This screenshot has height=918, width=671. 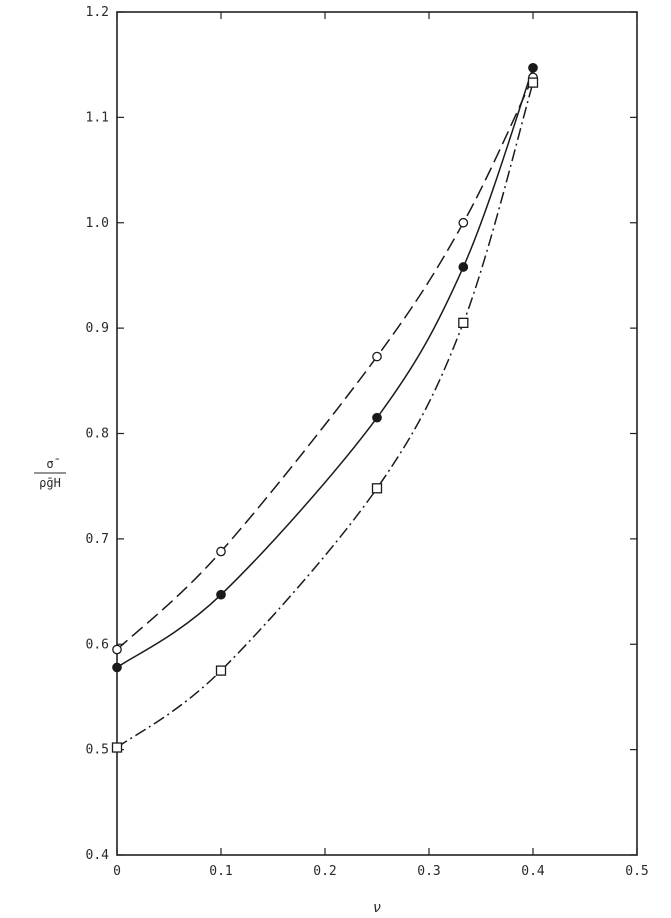 What do you see at coordinates (97, 539) in the screenshot?
I see `y-tick-label: 0.7` at bounding box center [97, 539].